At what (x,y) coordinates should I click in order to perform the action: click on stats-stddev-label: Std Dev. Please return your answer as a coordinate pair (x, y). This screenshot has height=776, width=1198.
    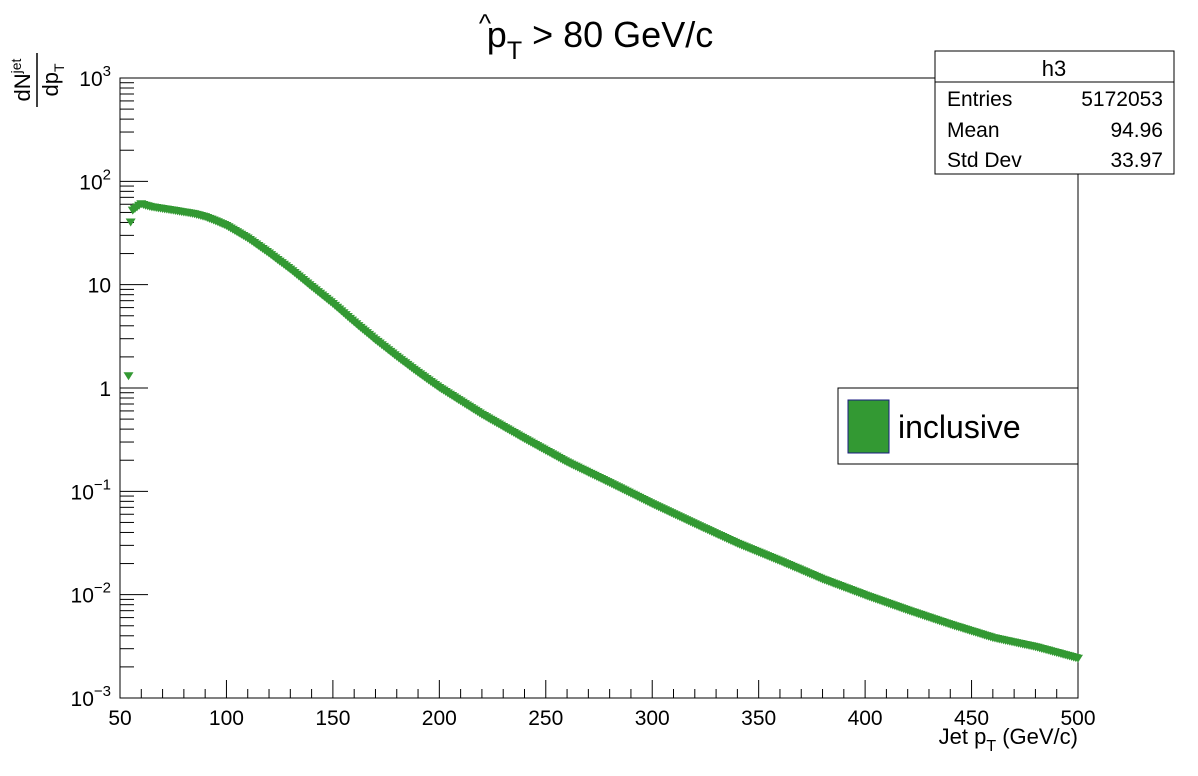
    Looking at the image, I should click on (984, 160).